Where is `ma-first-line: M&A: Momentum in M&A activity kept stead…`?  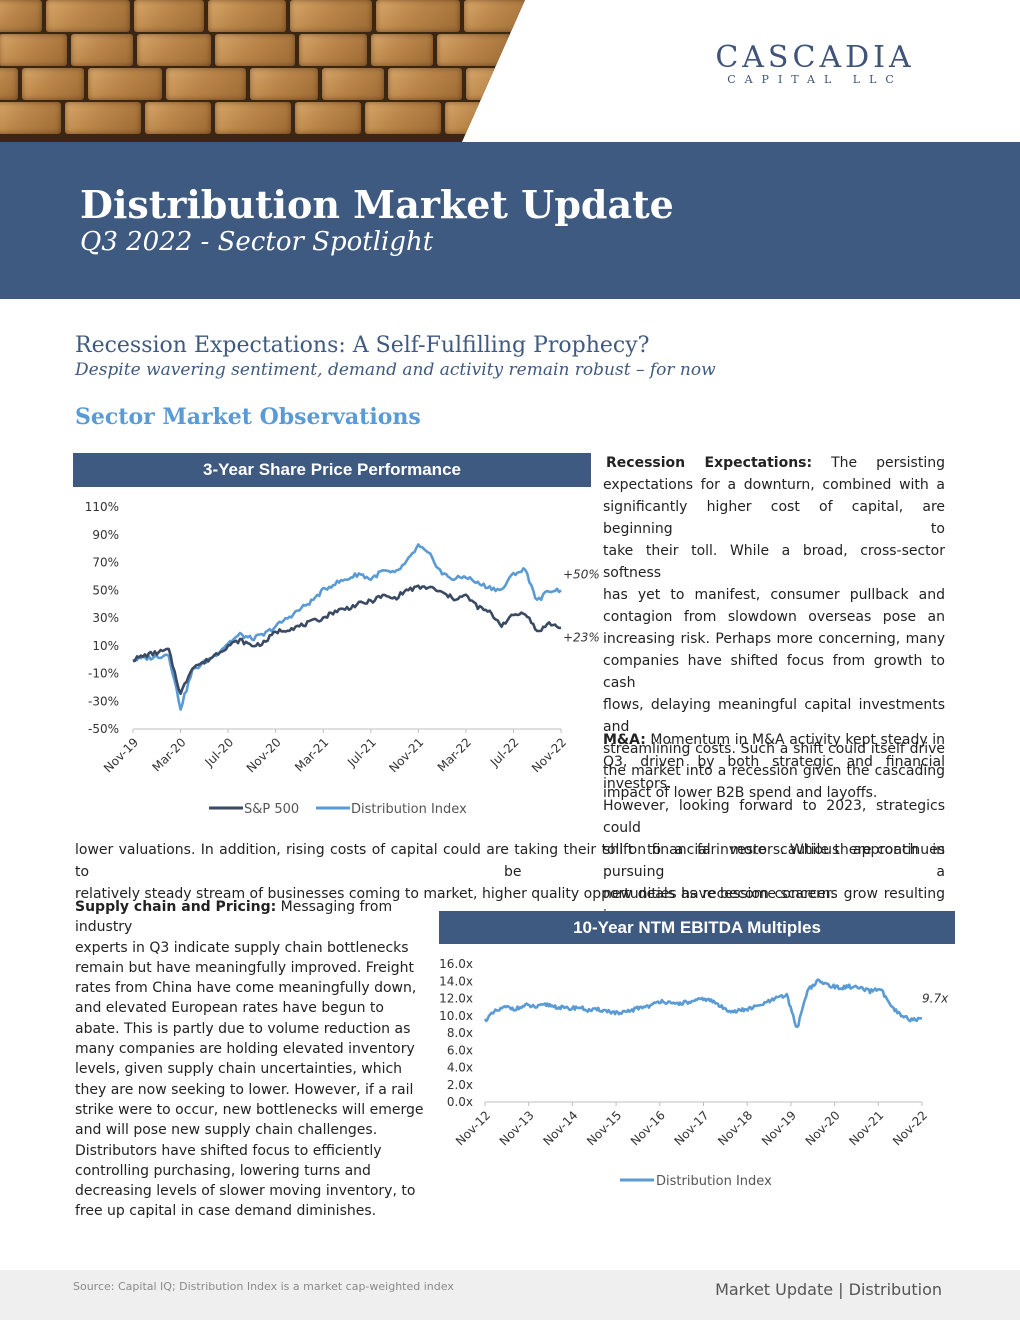
ma-first-line: M&A: Momentum in M&A activity kept stead… is located at coordinates (774, 740).